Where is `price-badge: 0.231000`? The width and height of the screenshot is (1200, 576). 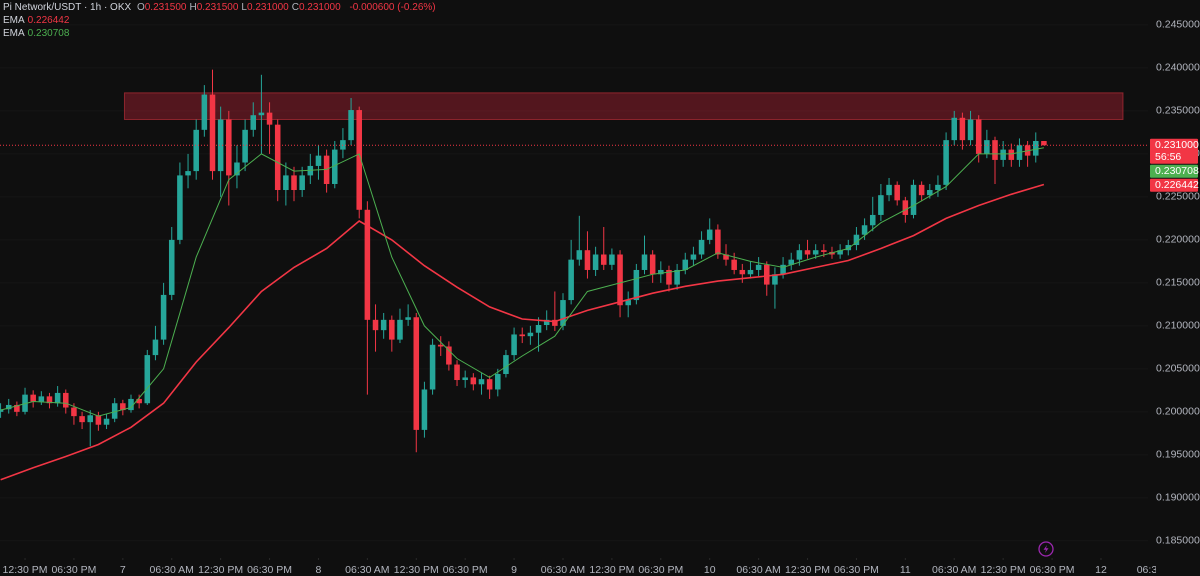
price-badge: 0.231000 is located at coordinates (1177, 145).